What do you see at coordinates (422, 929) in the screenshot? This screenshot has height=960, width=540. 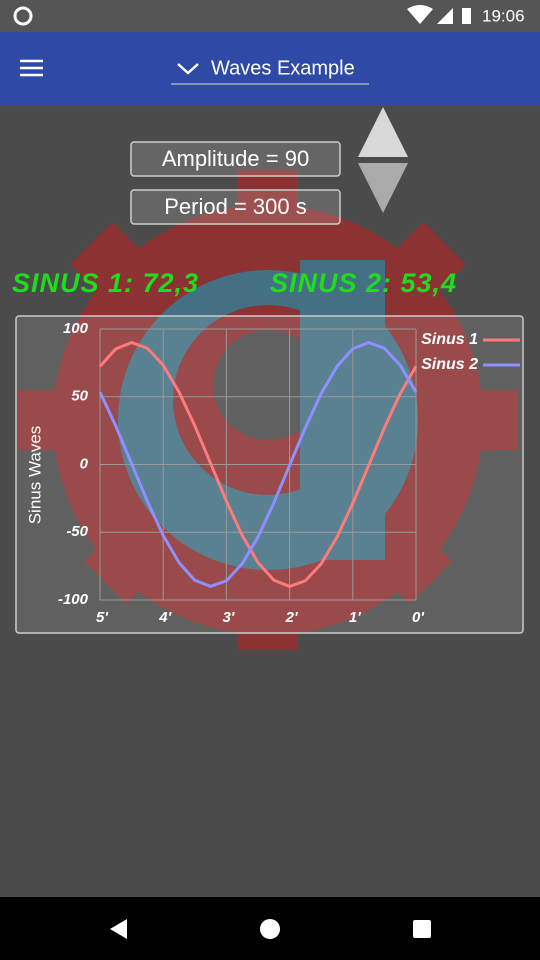 I see `recents-button` at bounding box center [422, 929].